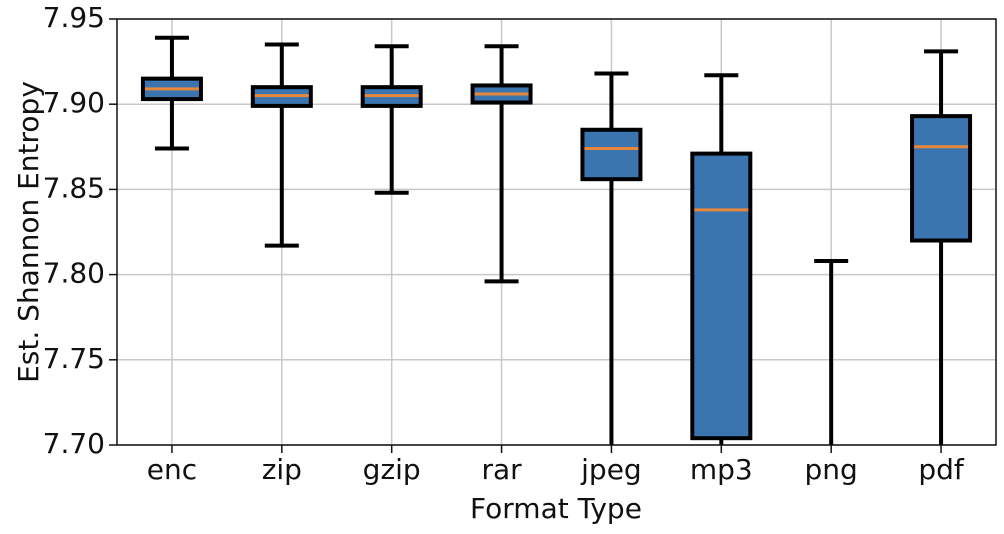 The width and height of the screenshot is (1004, 534). Describe the element at coordinates (611, 469) in the screenshot. I see `x-tick-label: jpeg` at that location.